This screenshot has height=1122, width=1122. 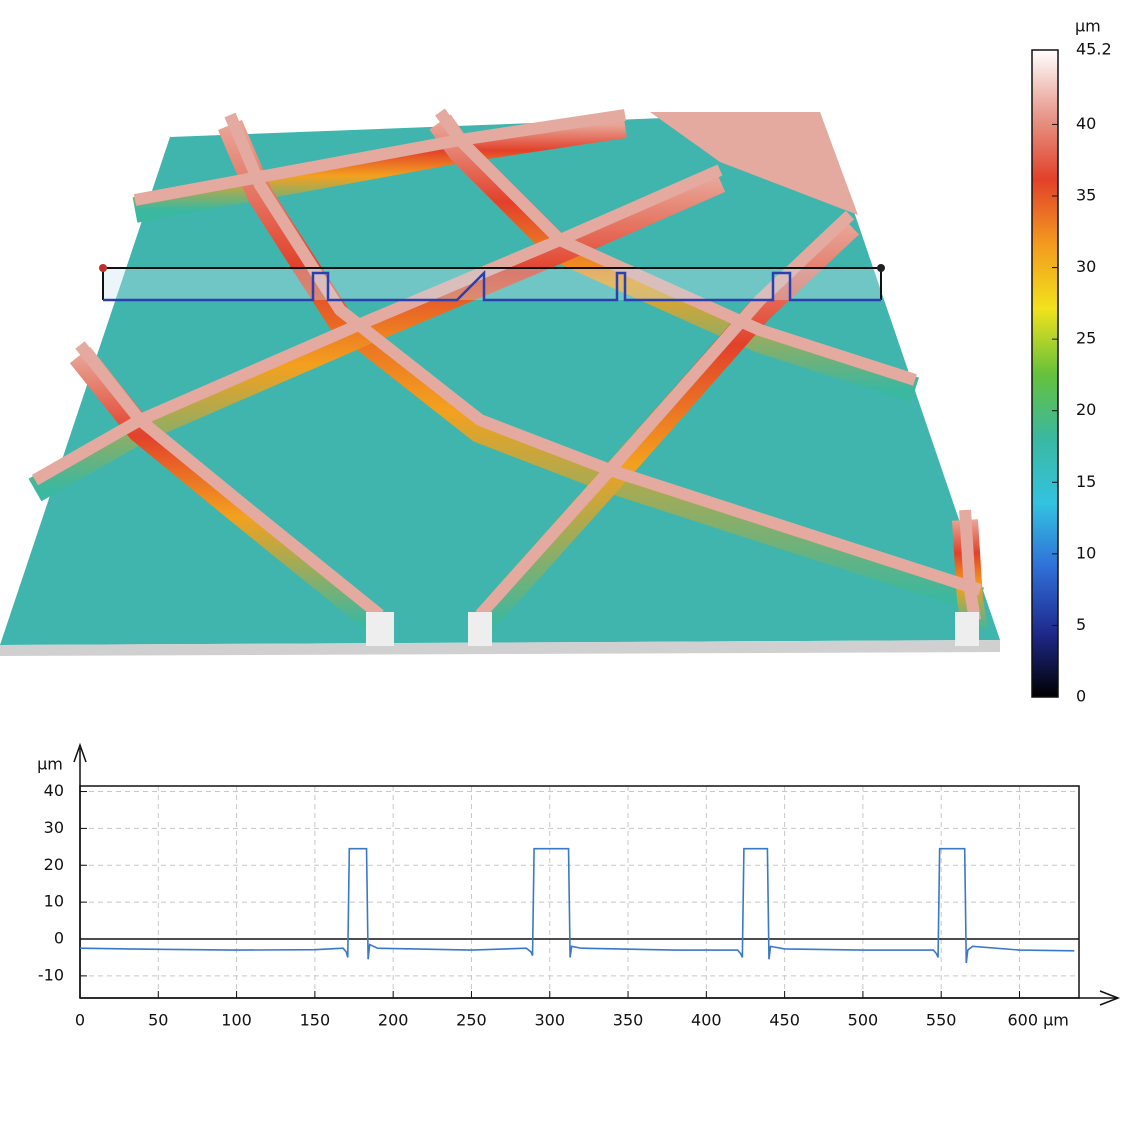 What do you see at coordinates (393, 1020) in the screenshot?
I see `x-tick-label: 200` at bounding box center [393, 1020].